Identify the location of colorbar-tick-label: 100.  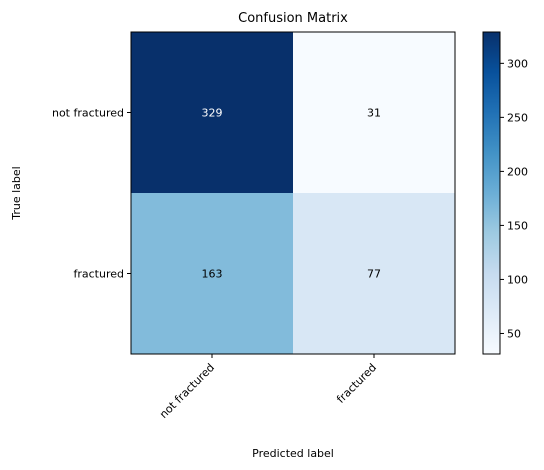
(517, 279).